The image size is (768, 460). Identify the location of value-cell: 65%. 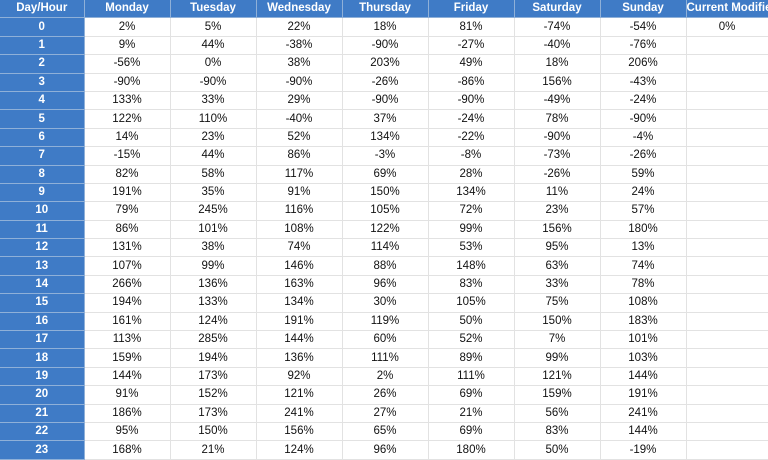
(385, 432).